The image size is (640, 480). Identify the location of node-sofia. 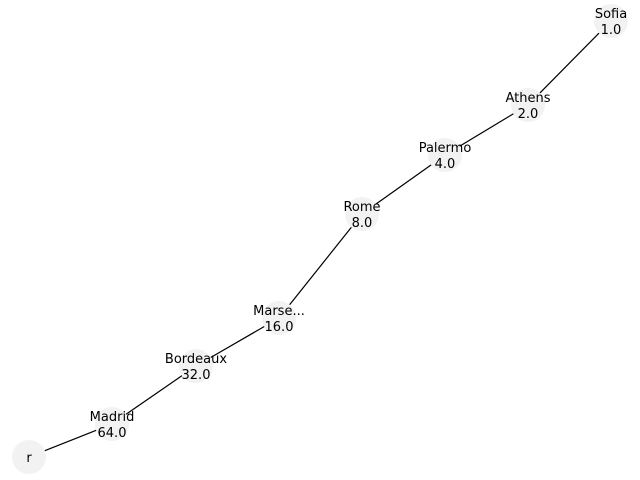
(611, 21).